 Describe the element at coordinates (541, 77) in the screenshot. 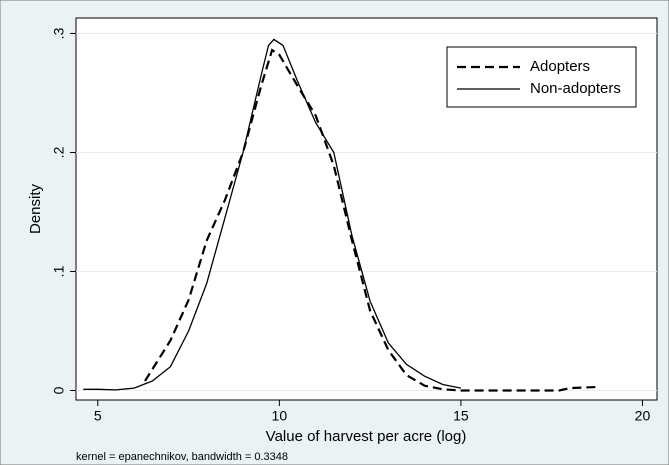

I see `legend` at that location.